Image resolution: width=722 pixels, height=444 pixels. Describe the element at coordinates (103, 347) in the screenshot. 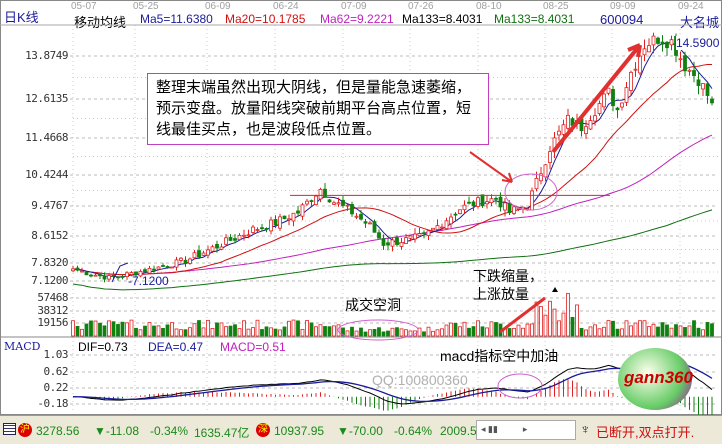

I see `dif-value: DIF=0.73` at that location.